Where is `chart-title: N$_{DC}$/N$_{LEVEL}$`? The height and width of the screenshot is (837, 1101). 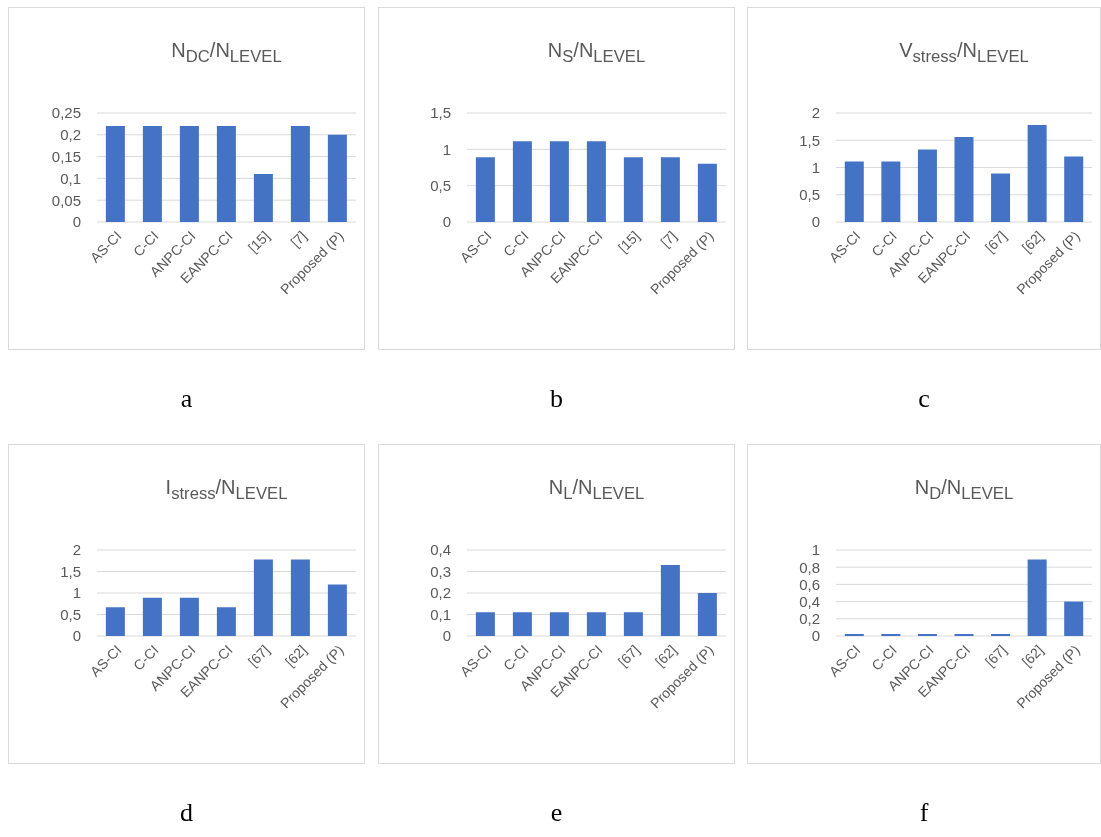
chart-title: N$_{DC}$/N$_{LEVEL}$ is located at coordinates (226, 53).